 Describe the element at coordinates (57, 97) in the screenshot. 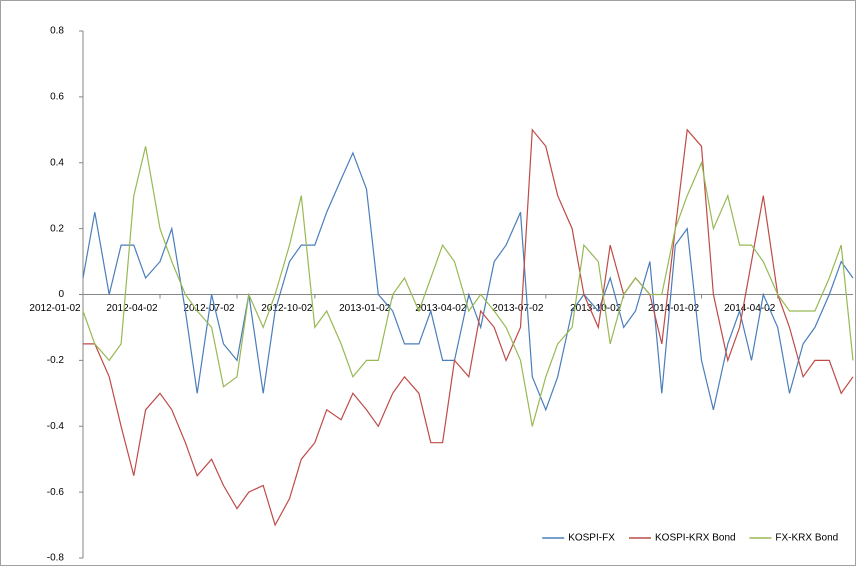

I see `y-tick-label: 0.6` at that location.